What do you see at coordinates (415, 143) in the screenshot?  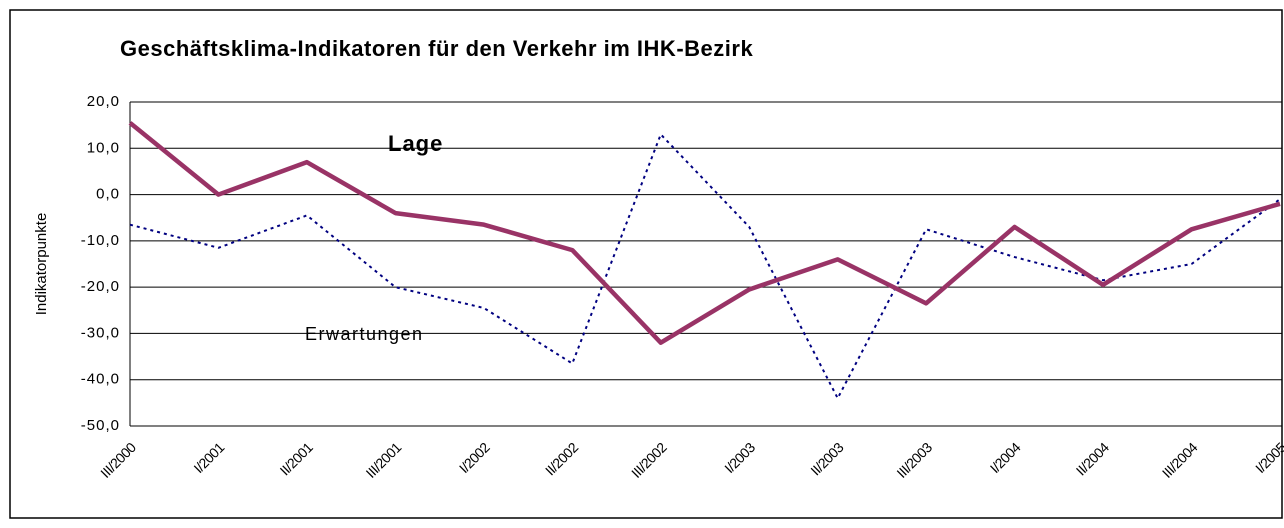 I see `series-label: Lage` at bounding box center [415, 143].